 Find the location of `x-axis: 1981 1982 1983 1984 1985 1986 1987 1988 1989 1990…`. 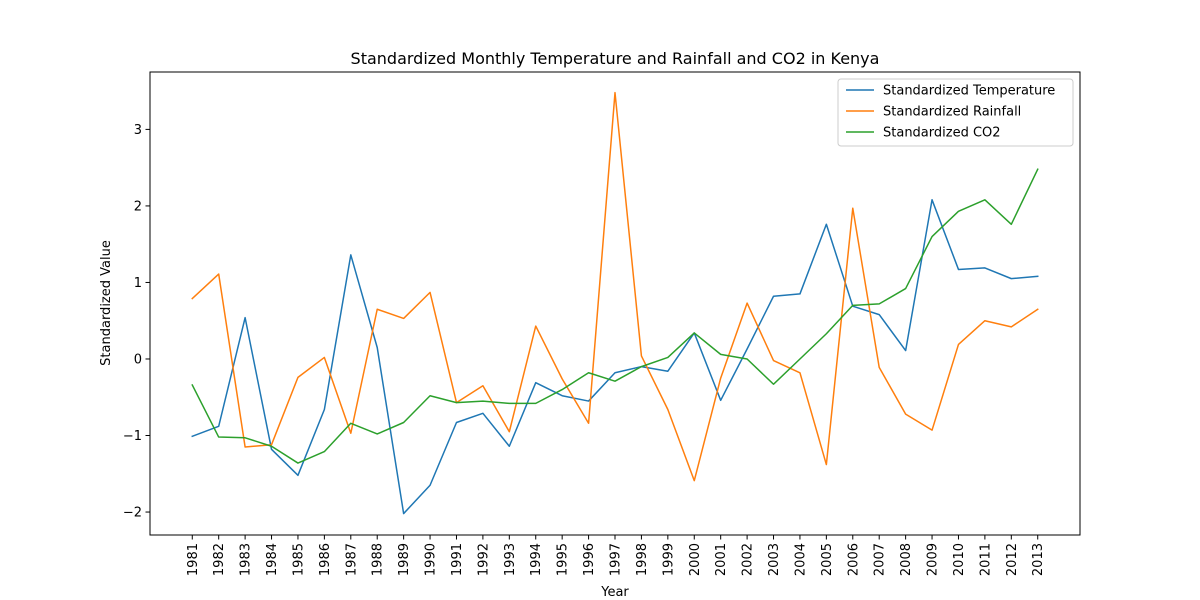

x-axis: 1981 1982 1983 1984 1985 1986 1987 1988 1989 1990… is located at coordinates (616, 555).